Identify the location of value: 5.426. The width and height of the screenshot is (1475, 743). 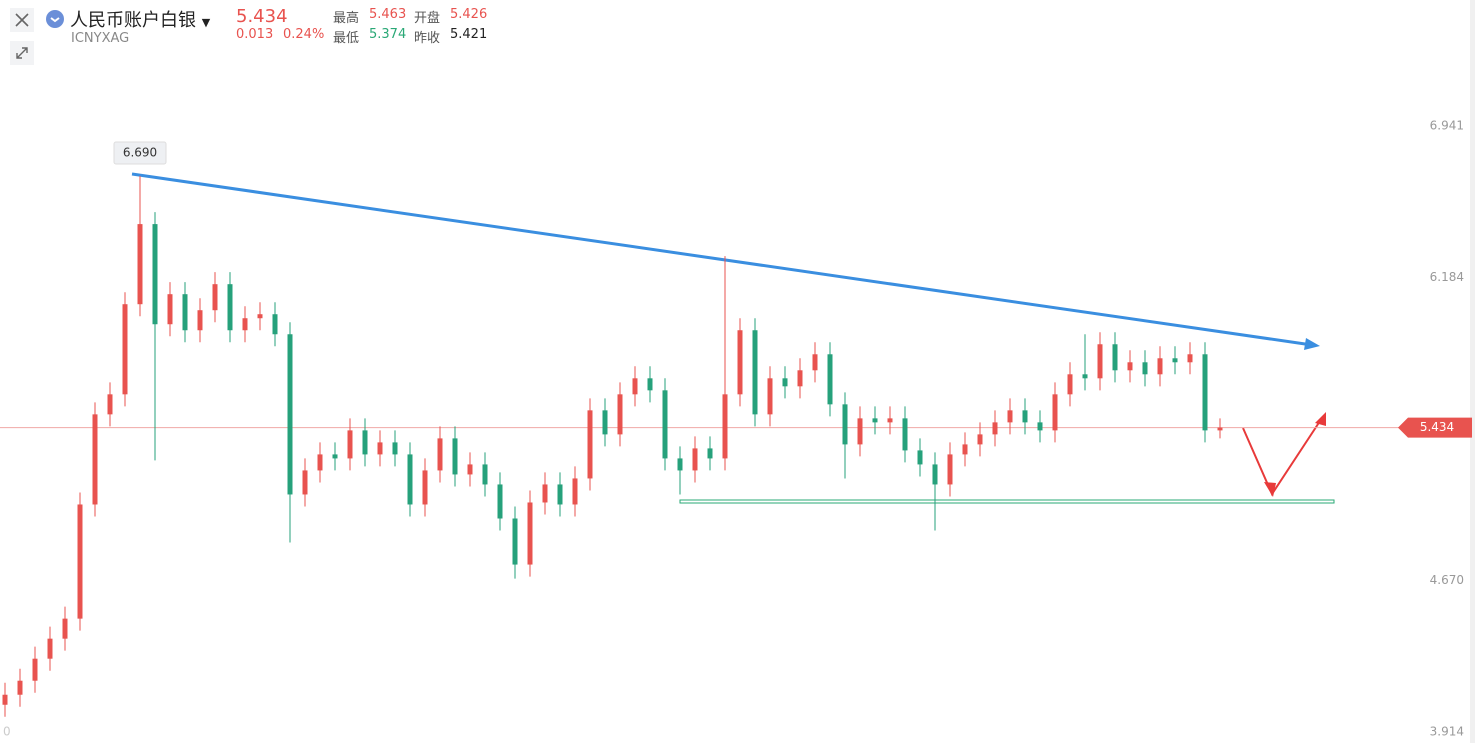
(469, 14).